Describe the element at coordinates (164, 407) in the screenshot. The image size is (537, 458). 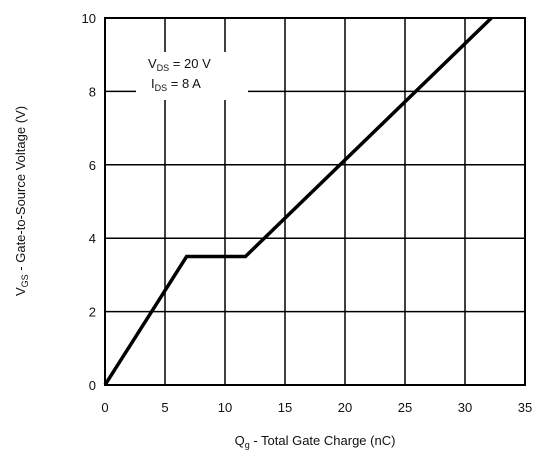
I see `x-tick-label: 5` at that location.